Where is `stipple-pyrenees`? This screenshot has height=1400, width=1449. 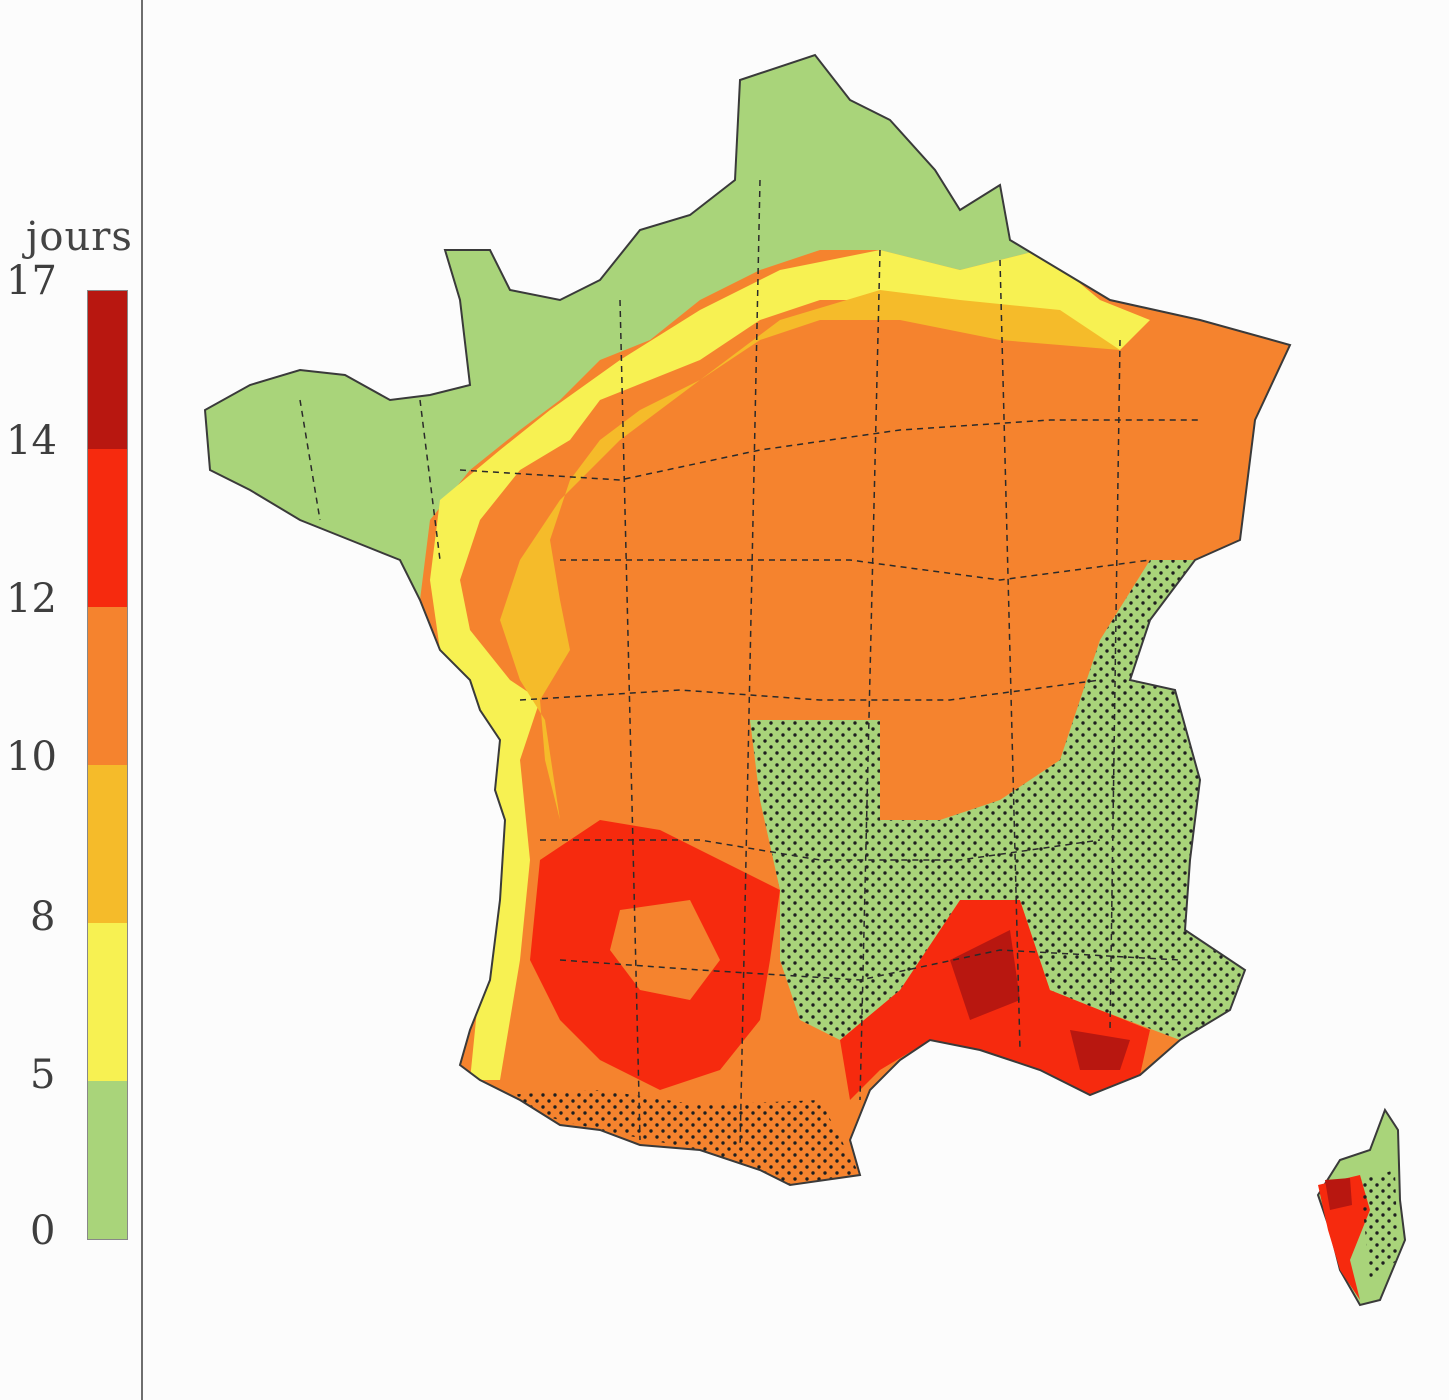
stipple-pyrenees is located at coordinates (680, 1137).